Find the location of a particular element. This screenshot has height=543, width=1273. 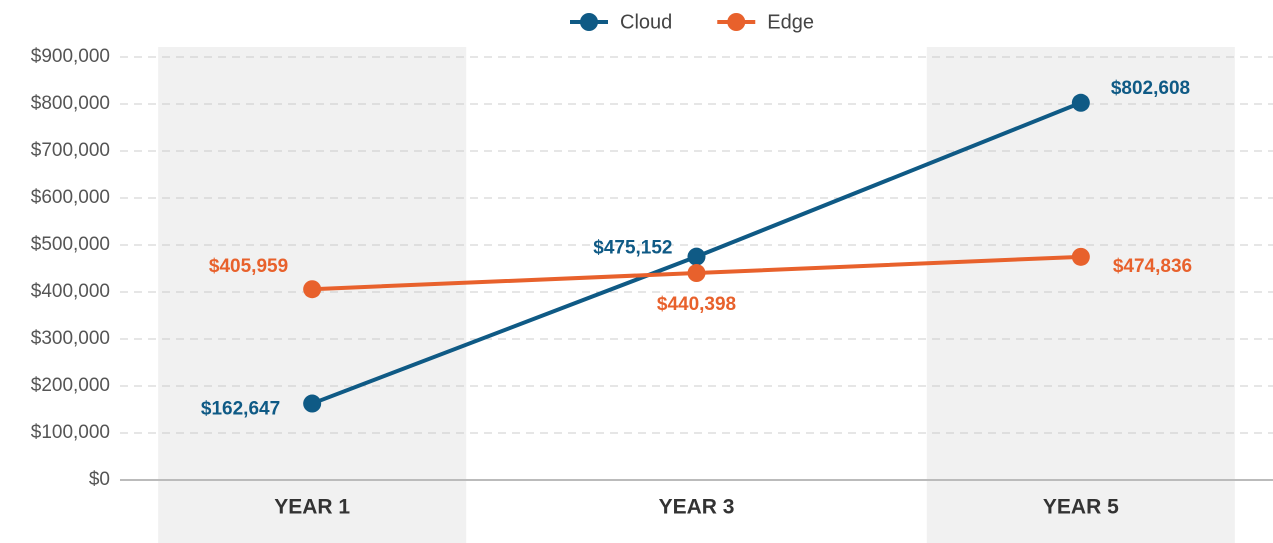

y-tick-label: $100,000 is located at coordinates (70, 432).